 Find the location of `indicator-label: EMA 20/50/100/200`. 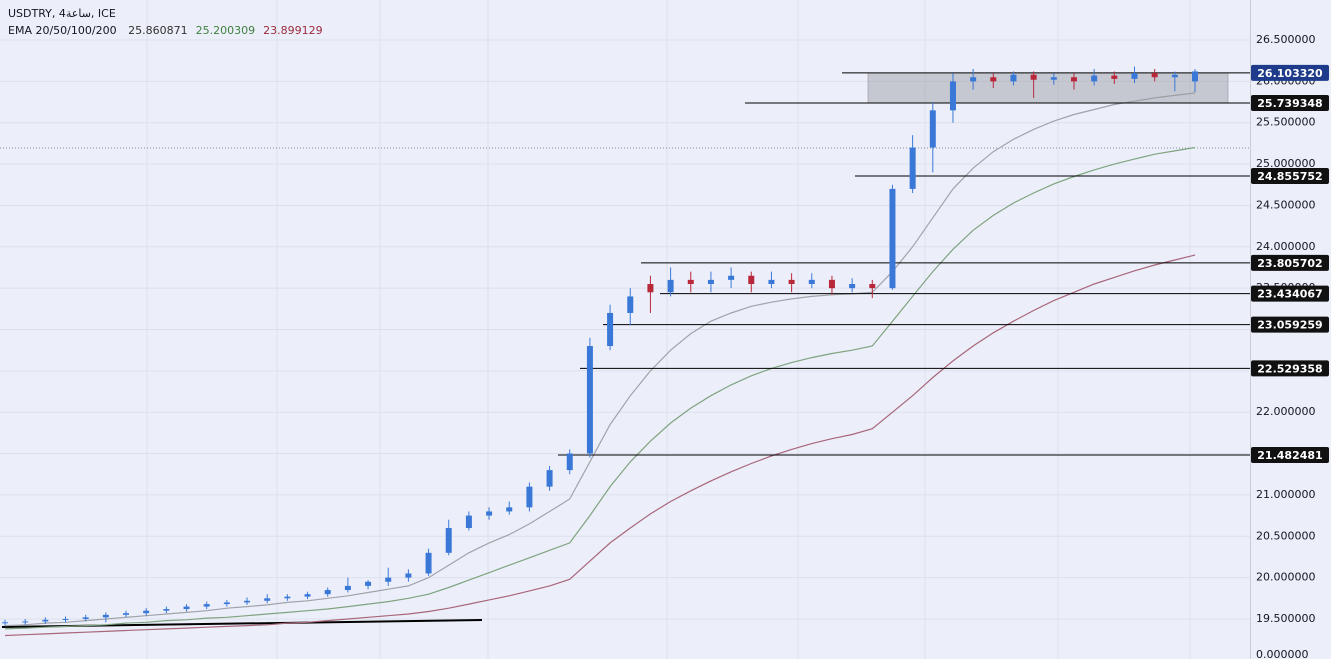

indicator-label: EMA 20/50/100/200 is located at coordinates (62, 30).